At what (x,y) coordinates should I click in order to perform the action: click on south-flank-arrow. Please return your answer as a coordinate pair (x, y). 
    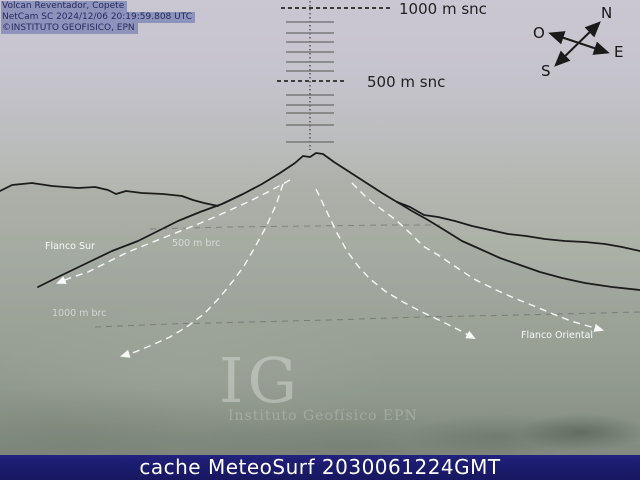
    Looking at the image, I should click on (173, 231).